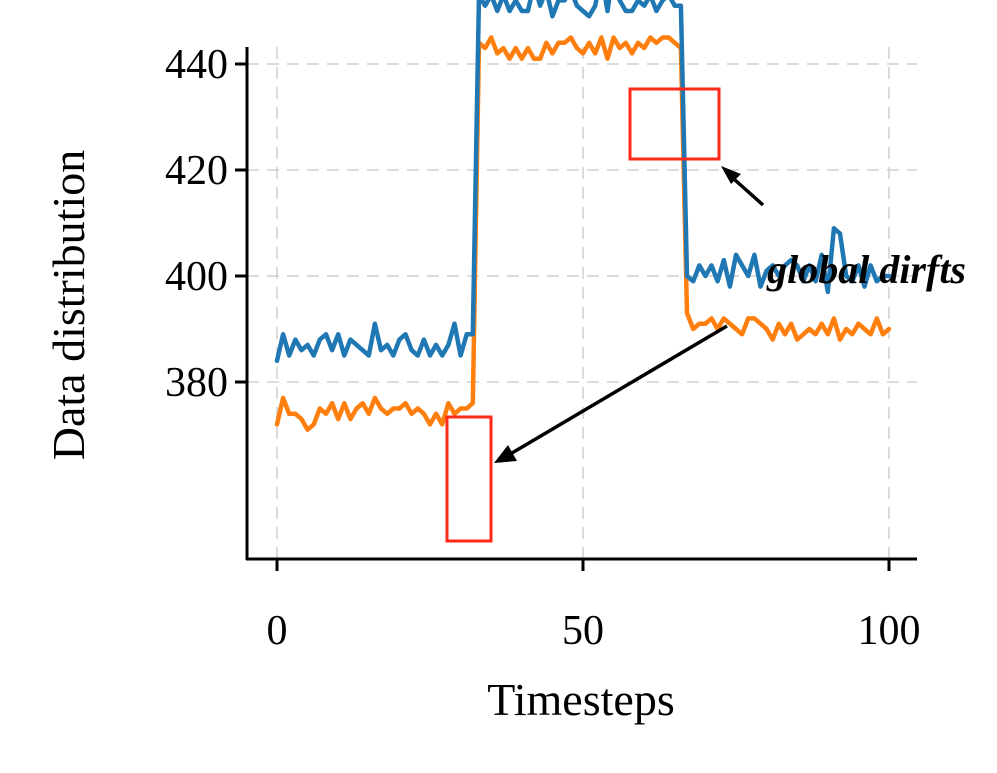  I want to click on x-ticks: 0 50 100, so click(594, 606).